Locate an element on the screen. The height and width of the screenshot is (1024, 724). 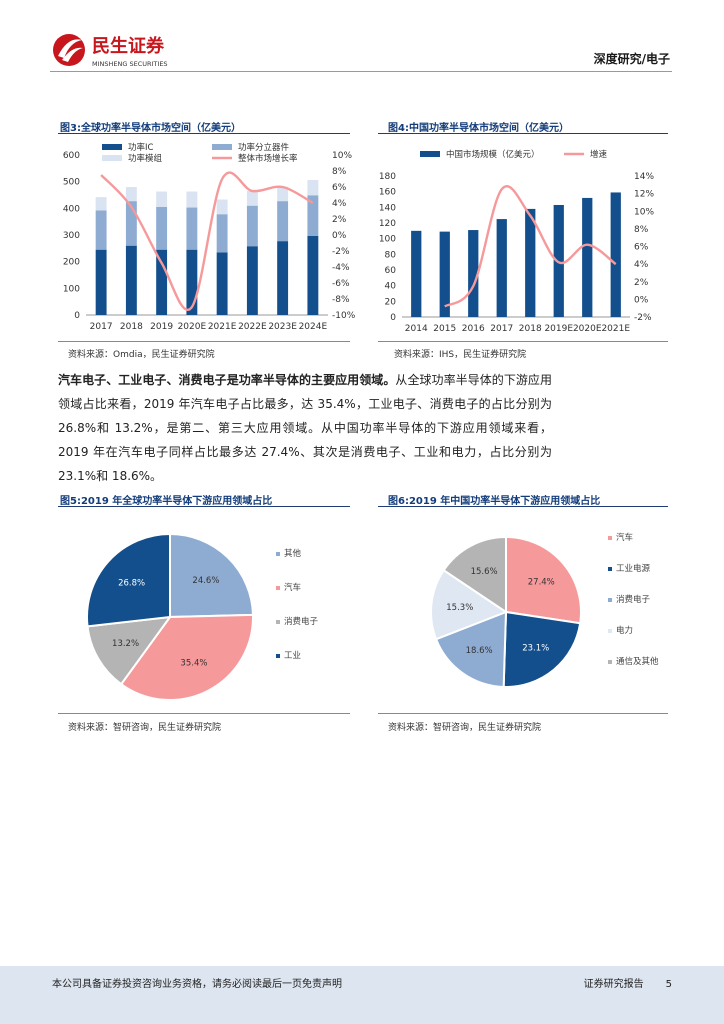
fig4-y2tick-label: 4% is located at coordinates (641, 265).